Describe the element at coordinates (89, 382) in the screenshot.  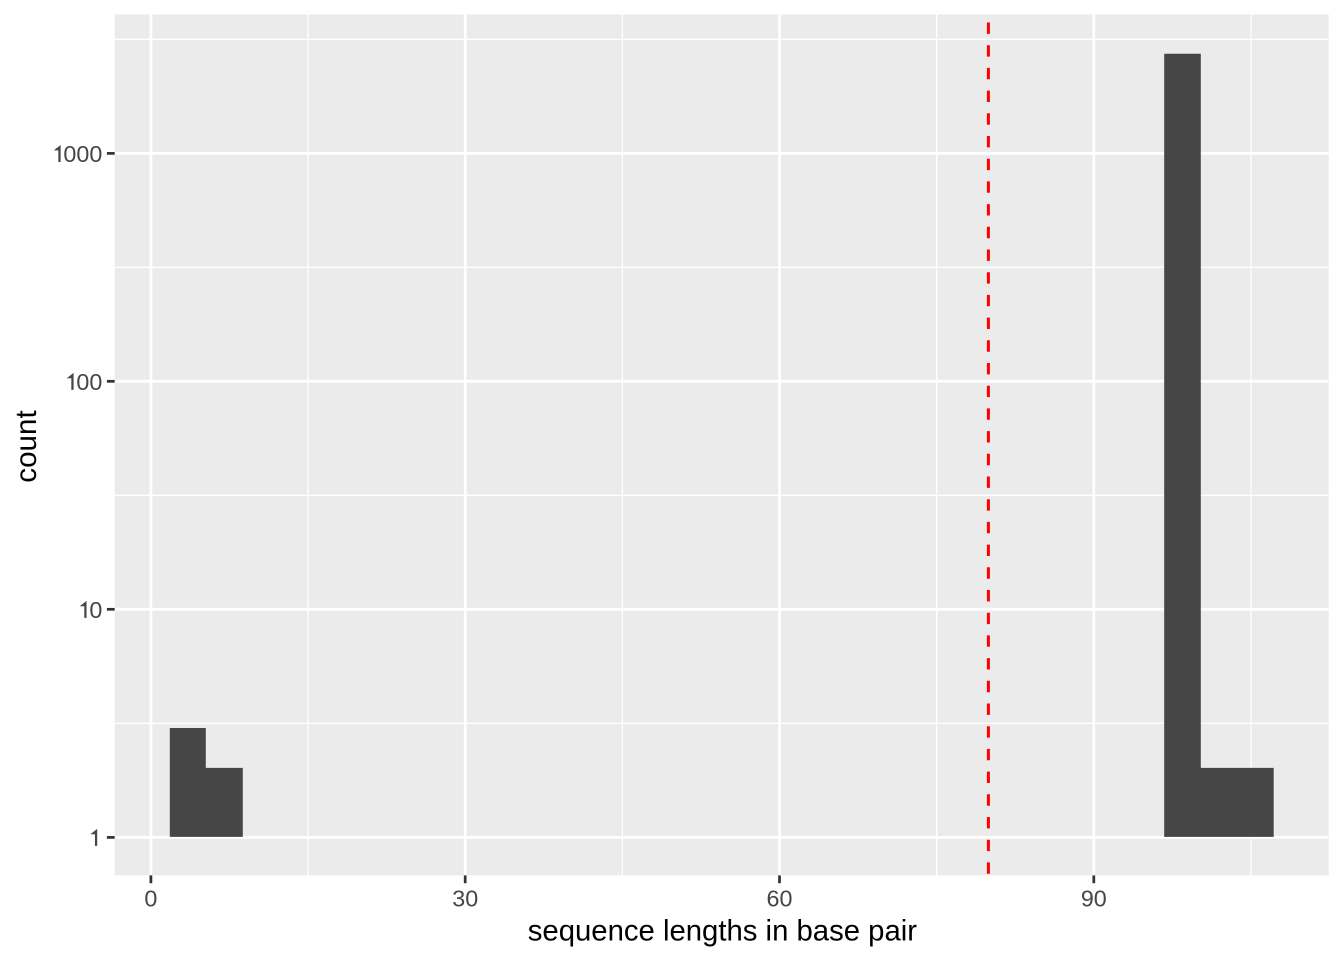
I see `svg-text: 00` at that location.